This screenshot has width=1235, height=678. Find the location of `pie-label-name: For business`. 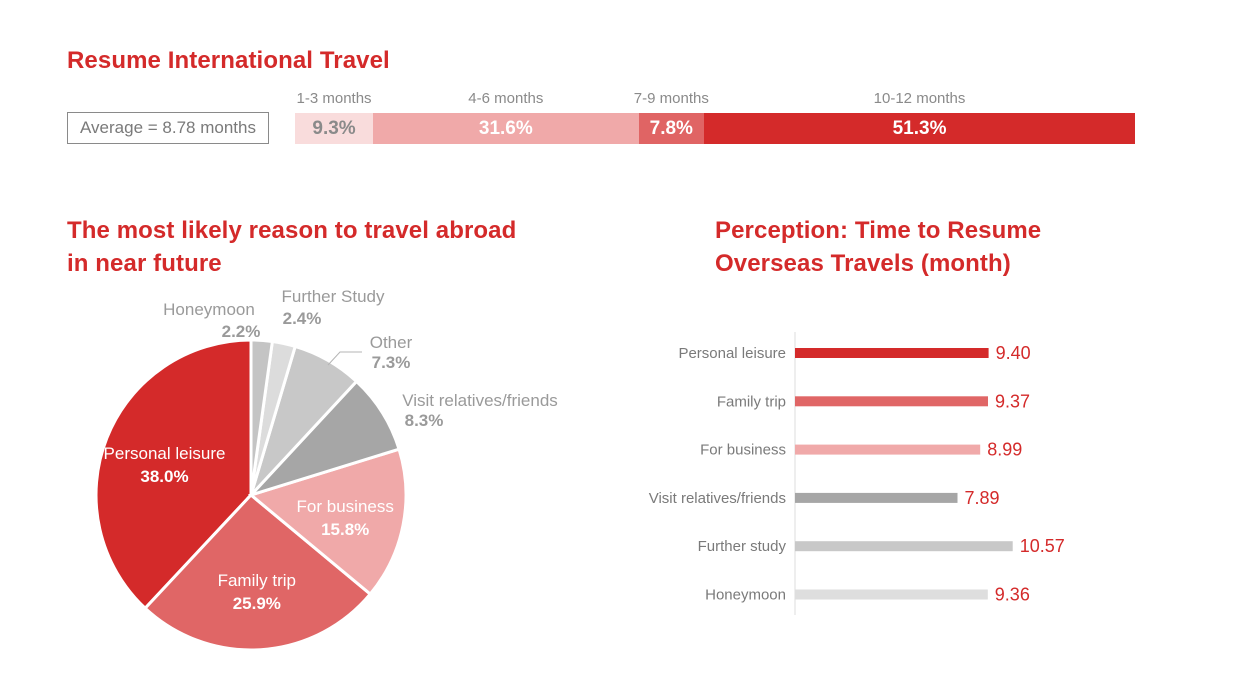

pie-label-name: For business is located at coordinates (345, 506).